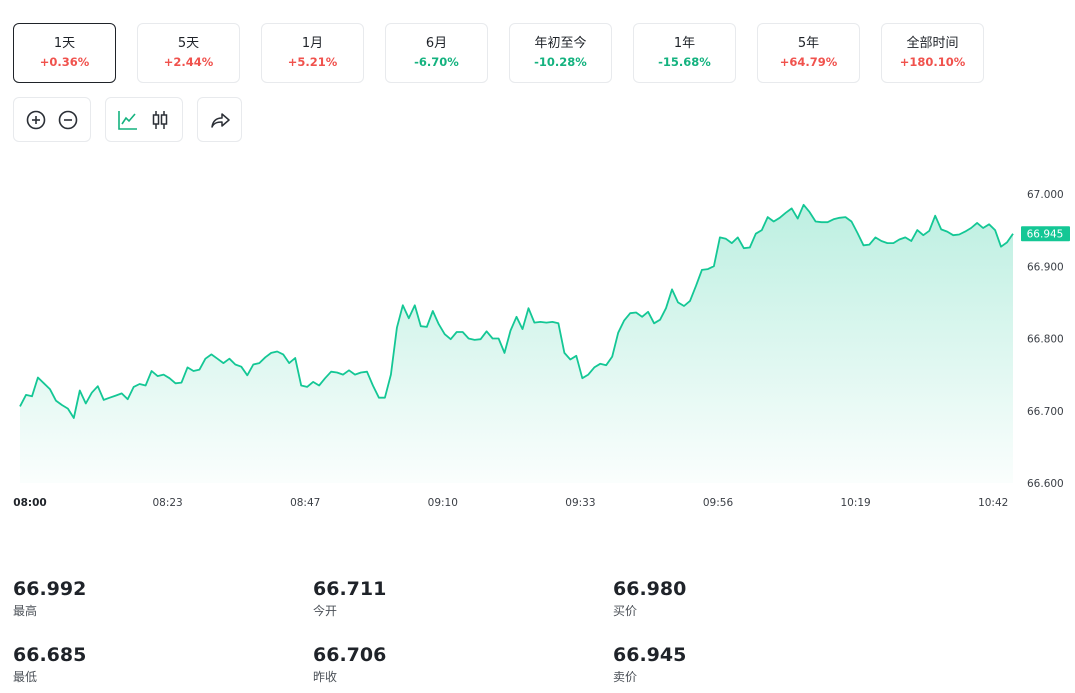  What do you see at coordinates (808, 62) in the screenshot?
I see `period-change: +64.79%` at bounding box center [808, 62].